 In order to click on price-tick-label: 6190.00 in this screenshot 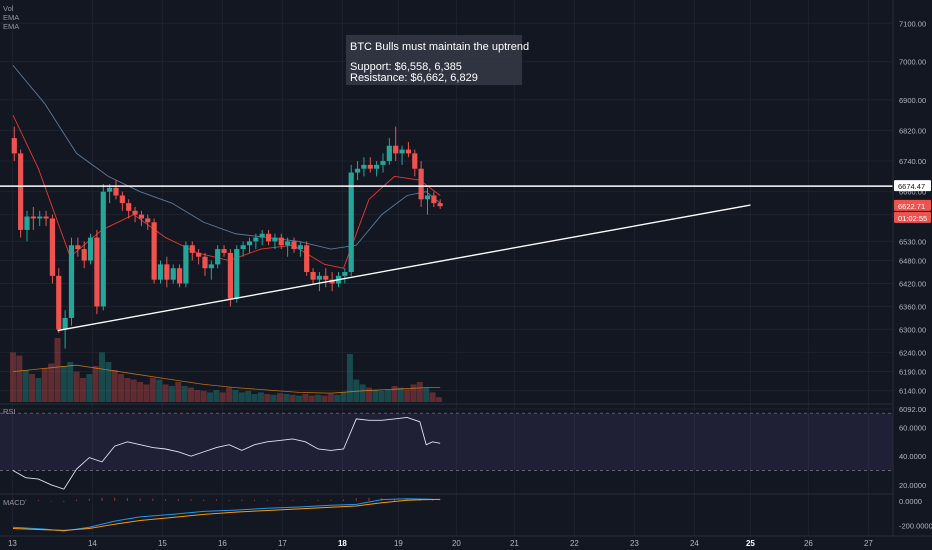, I will do `click(912, 372)`.